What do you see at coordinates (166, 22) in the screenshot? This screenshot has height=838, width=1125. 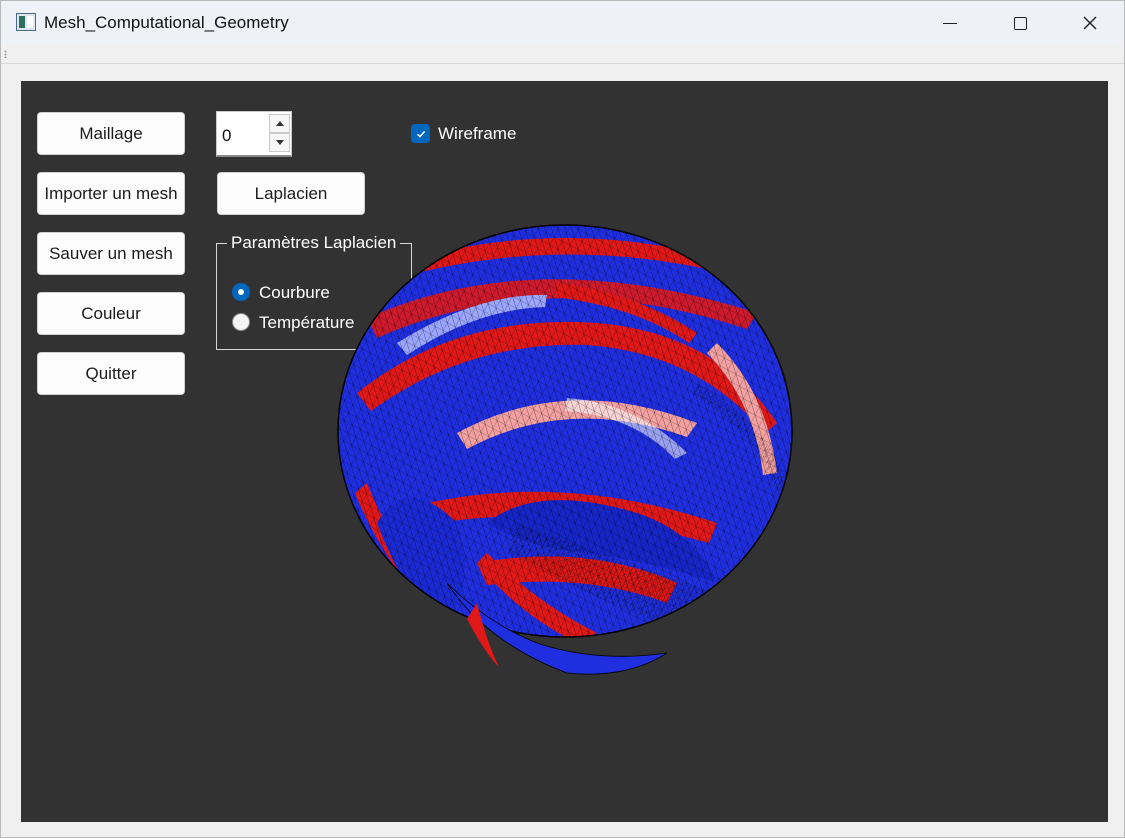 I see `window-title: Mesh_Computational_Geometry` at bounding box center [166, 22].